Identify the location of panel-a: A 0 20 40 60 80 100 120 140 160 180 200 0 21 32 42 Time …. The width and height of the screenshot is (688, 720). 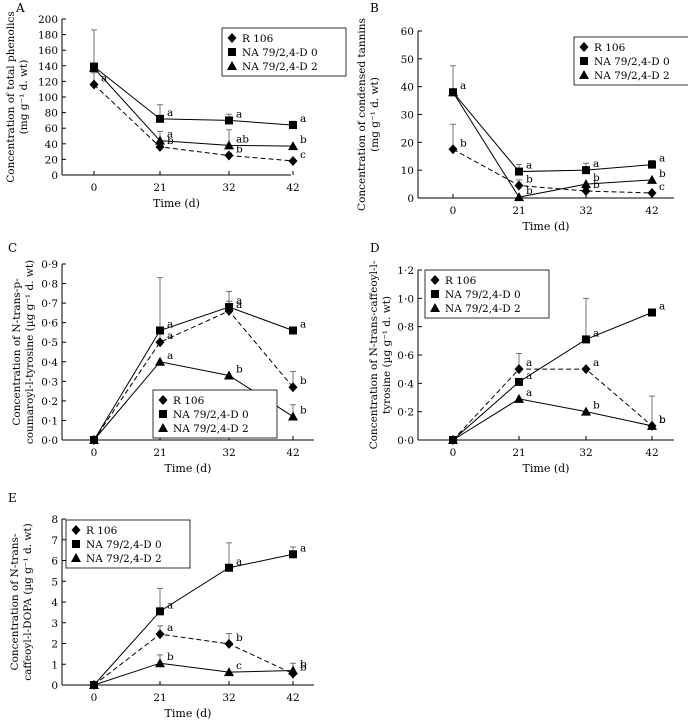
(176, 105).